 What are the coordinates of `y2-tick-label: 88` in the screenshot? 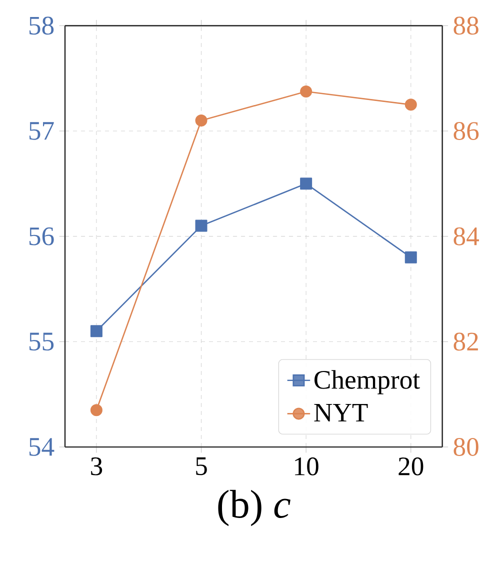 It's located at (466, 25).